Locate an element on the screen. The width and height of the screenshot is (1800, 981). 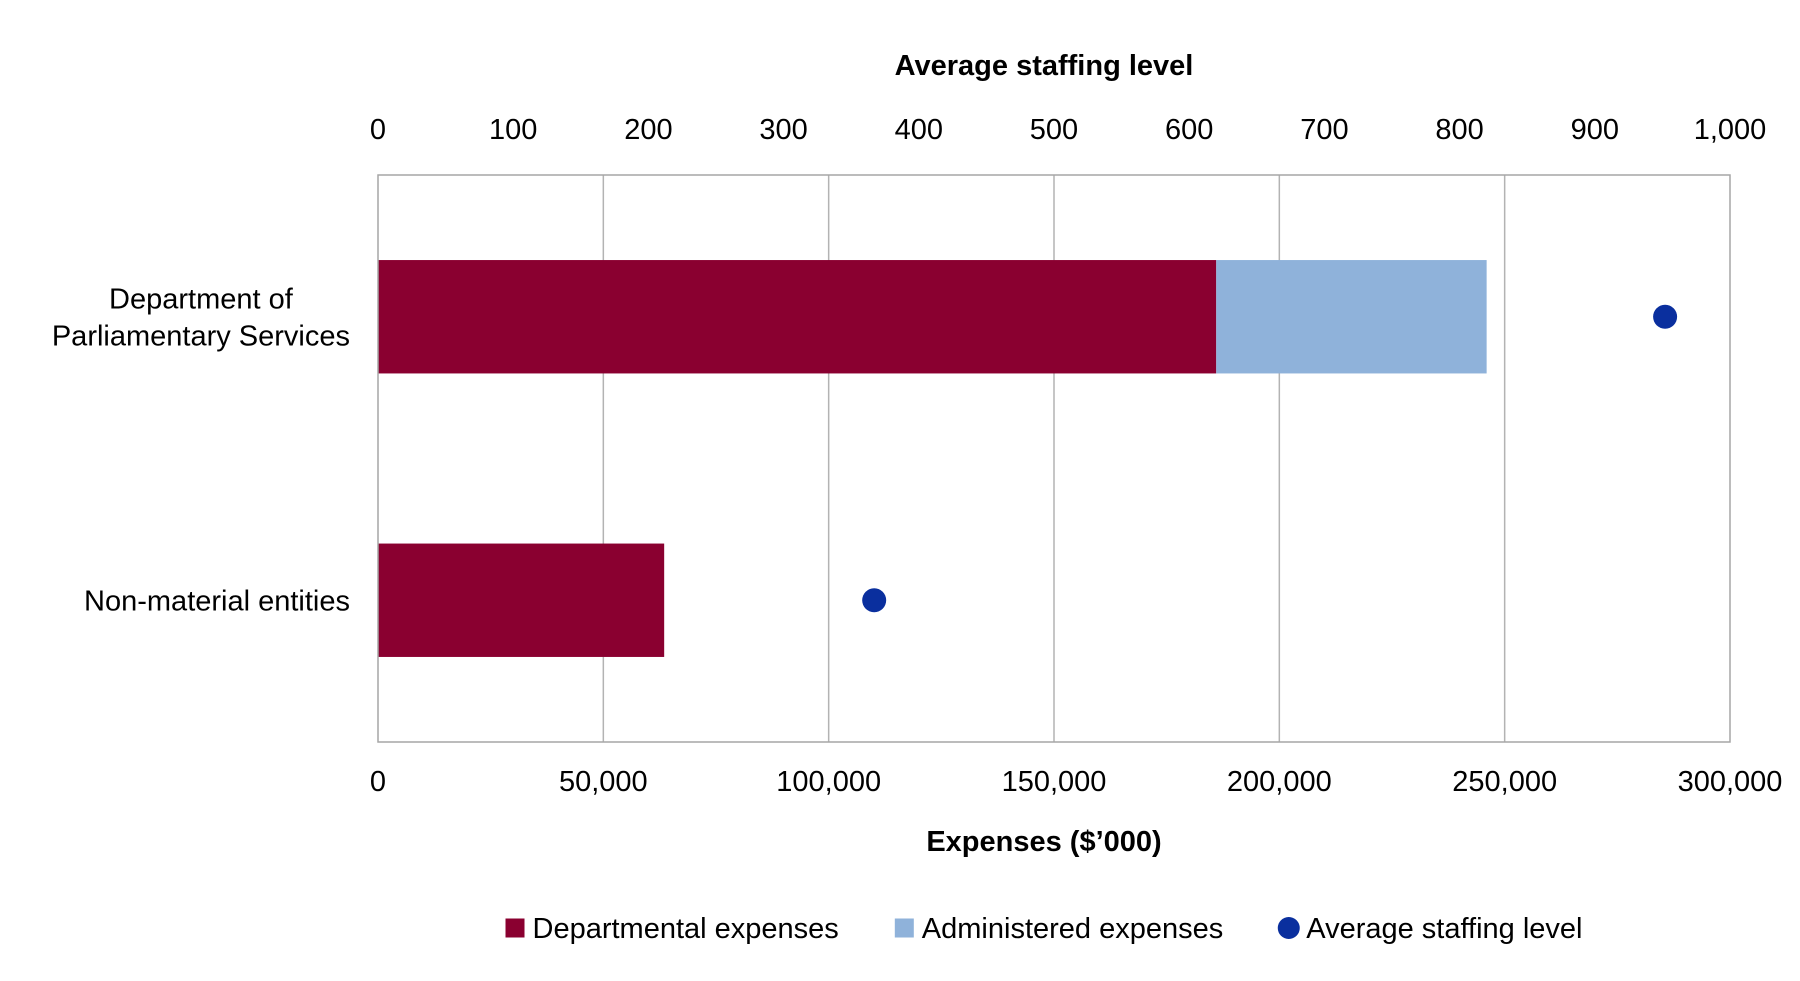
legend-item-0: Departmental expenses is located at coordinates (672, 929).